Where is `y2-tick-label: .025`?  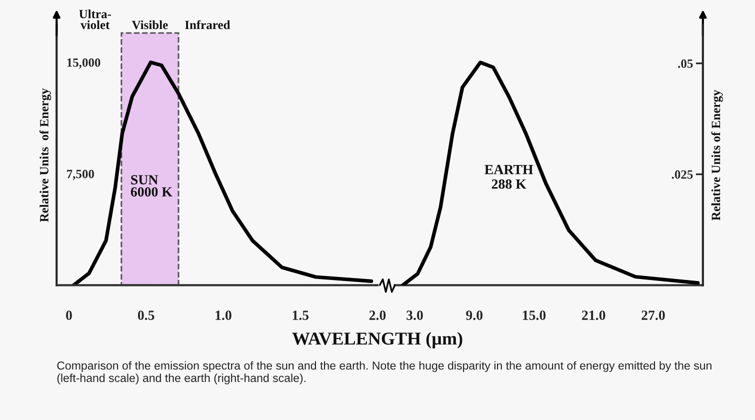 y2-tick-label: .025 is located at coordinates (682, 174).